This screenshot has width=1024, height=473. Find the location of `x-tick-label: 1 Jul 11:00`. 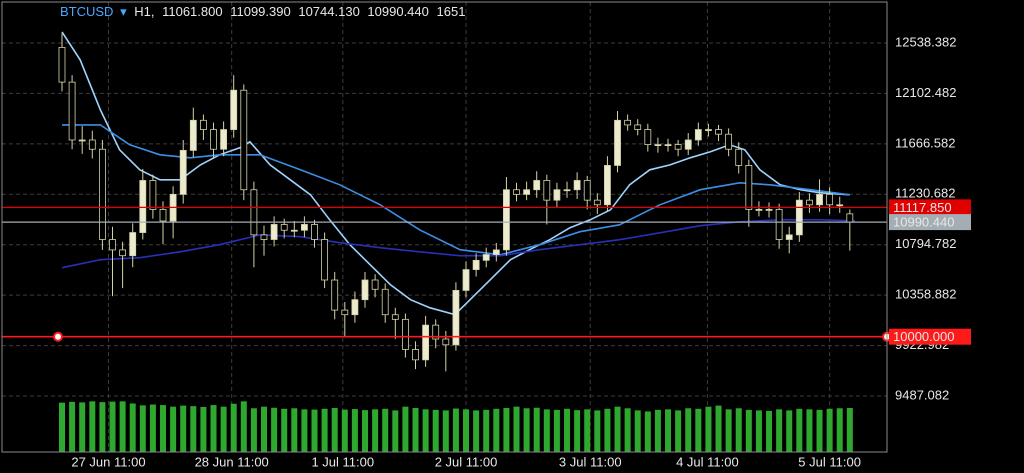

x-tick-label: 1 Jul 11:00 is located at coordinates (342, 461).